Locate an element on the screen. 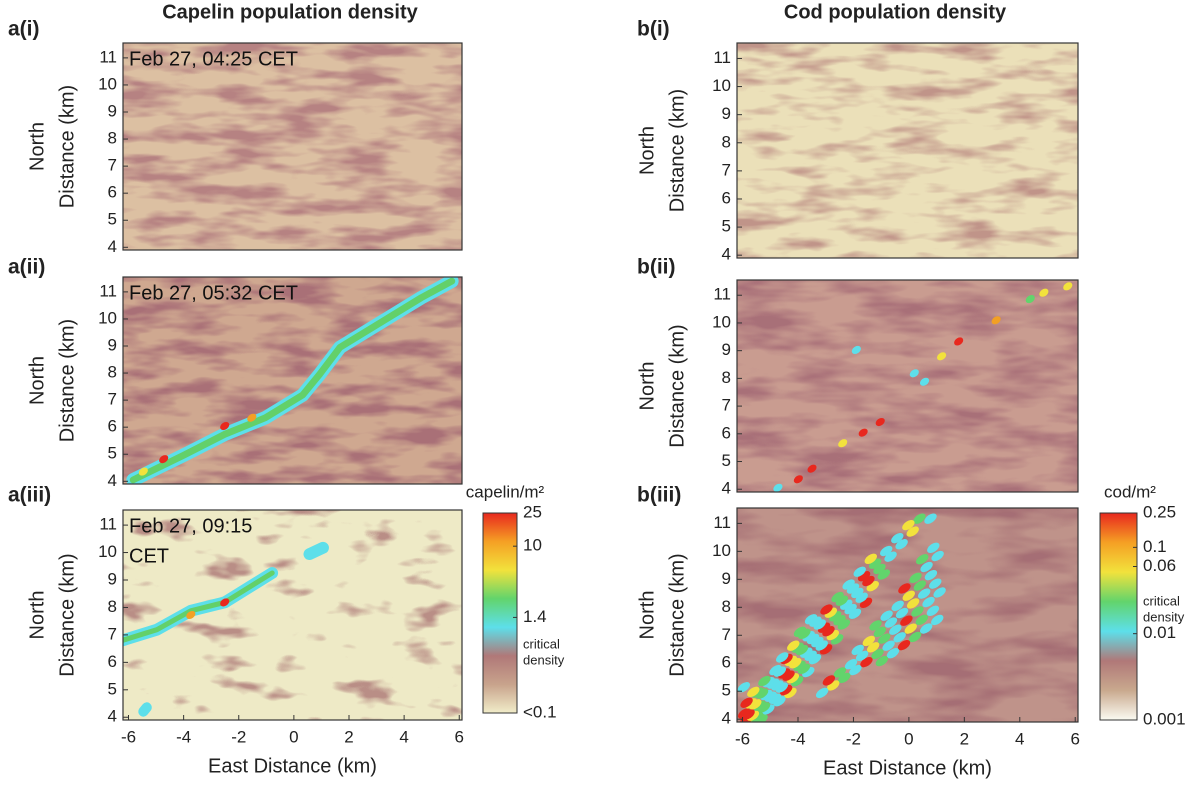 This screenshot has height=799, width=1200. panel-label: b(iii) is located at coordinates (659, 495).